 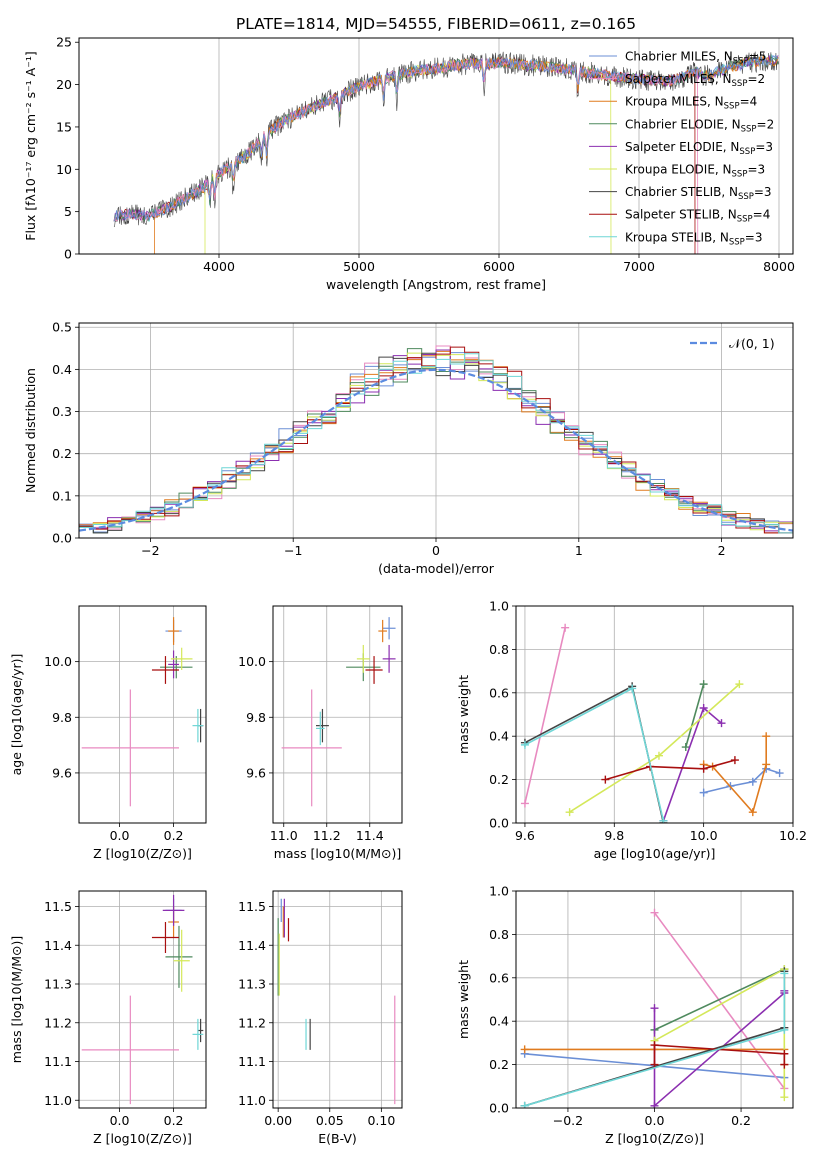 What do you see at coordinates (16, 715) in the screenshot?
I see `y-axis-label: age [log10(age/yr)]` at bounding box center [16, 715].